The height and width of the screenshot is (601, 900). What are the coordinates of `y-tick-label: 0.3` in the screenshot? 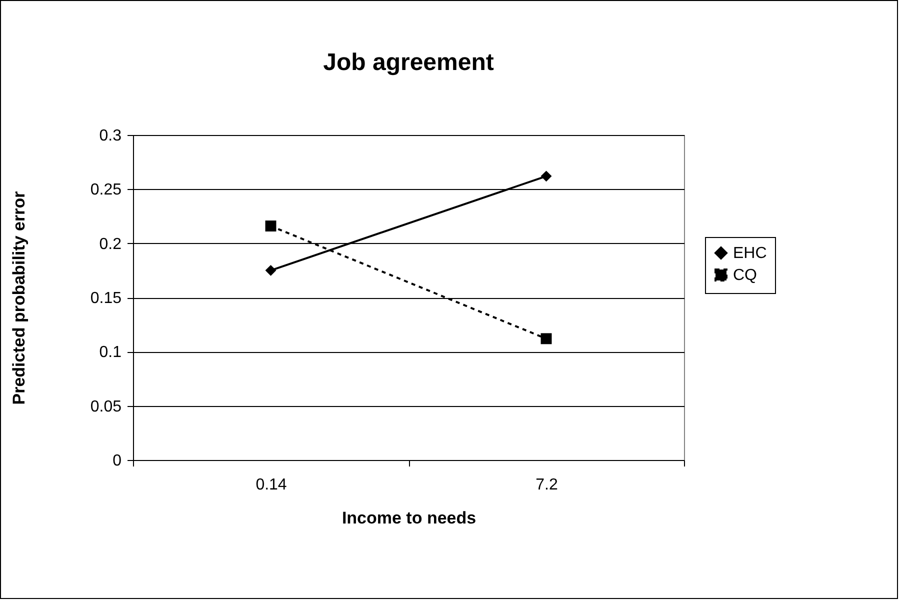 It's located at (110, 136).